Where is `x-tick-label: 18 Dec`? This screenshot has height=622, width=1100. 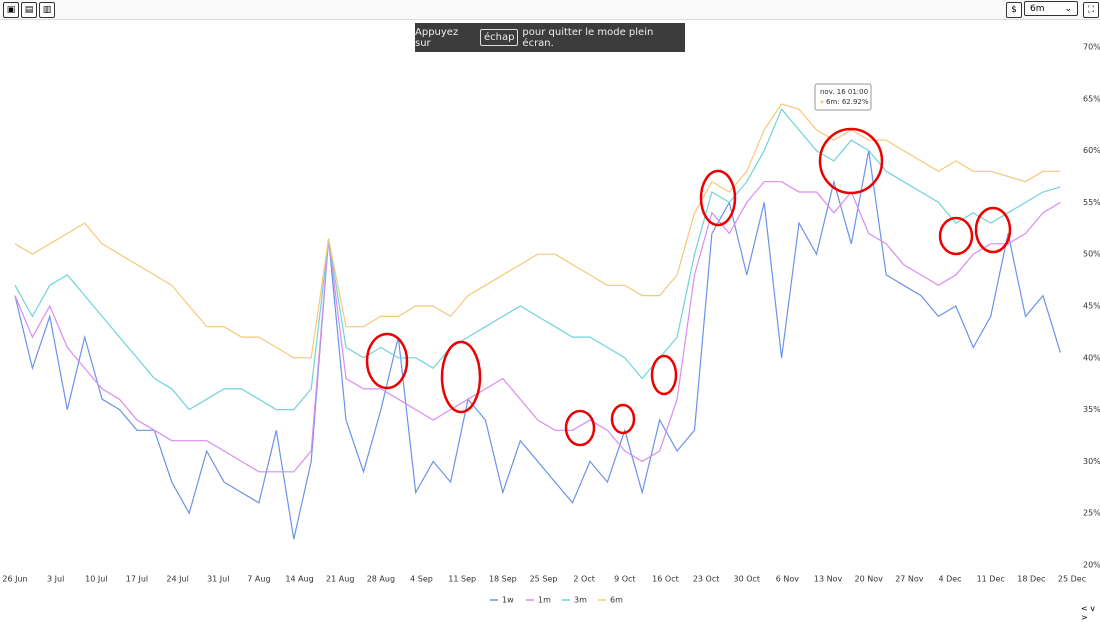
x-tick-label: 18 Dec is located at coordinates (1031, 579).